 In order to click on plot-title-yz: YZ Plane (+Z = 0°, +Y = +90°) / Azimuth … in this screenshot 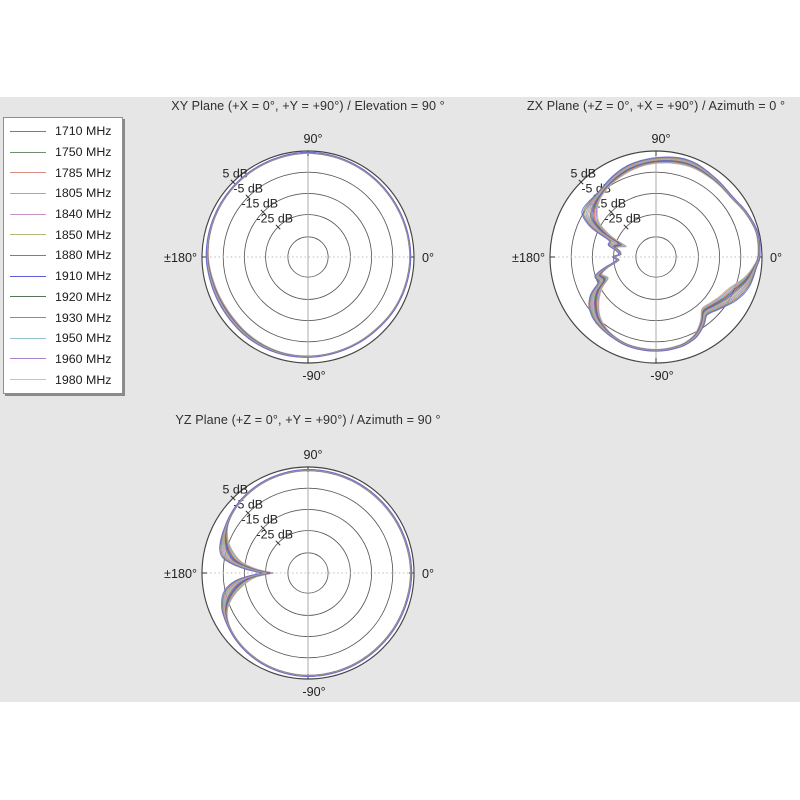, I will do `click(308, 420)`.